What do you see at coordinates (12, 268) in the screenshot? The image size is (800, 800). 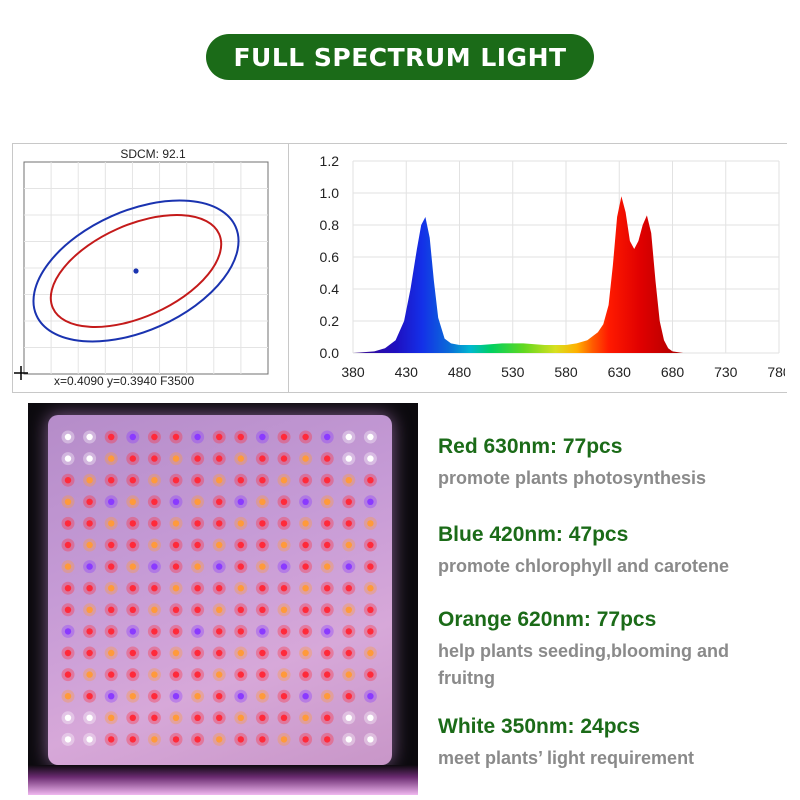 I see `frame-edge` at bounding box center [12, 268].